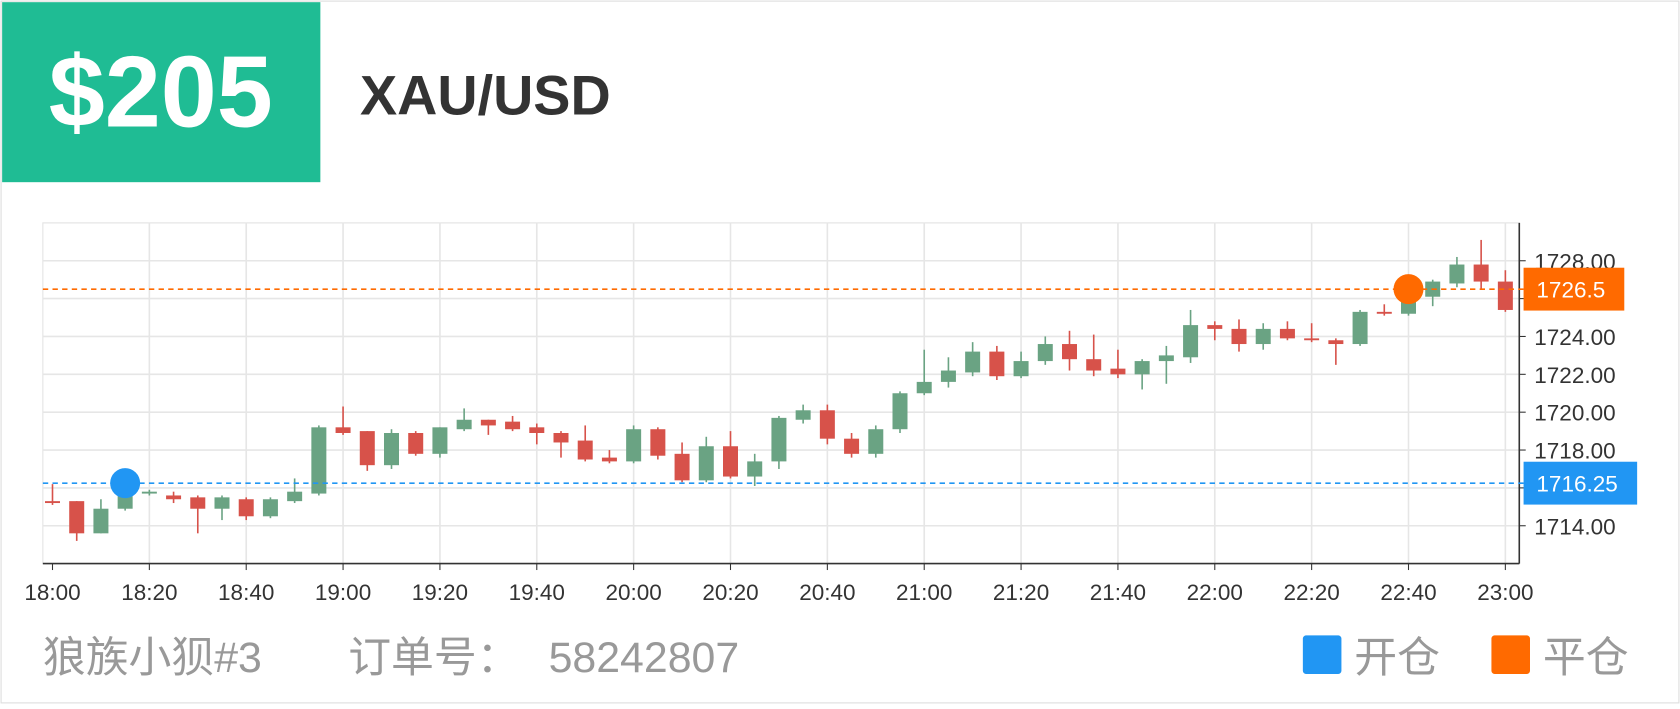  What do you see at coordinates (644, 658) in the screenshot?
I see `order-number: 58242807` at bounding box center [644, 658].